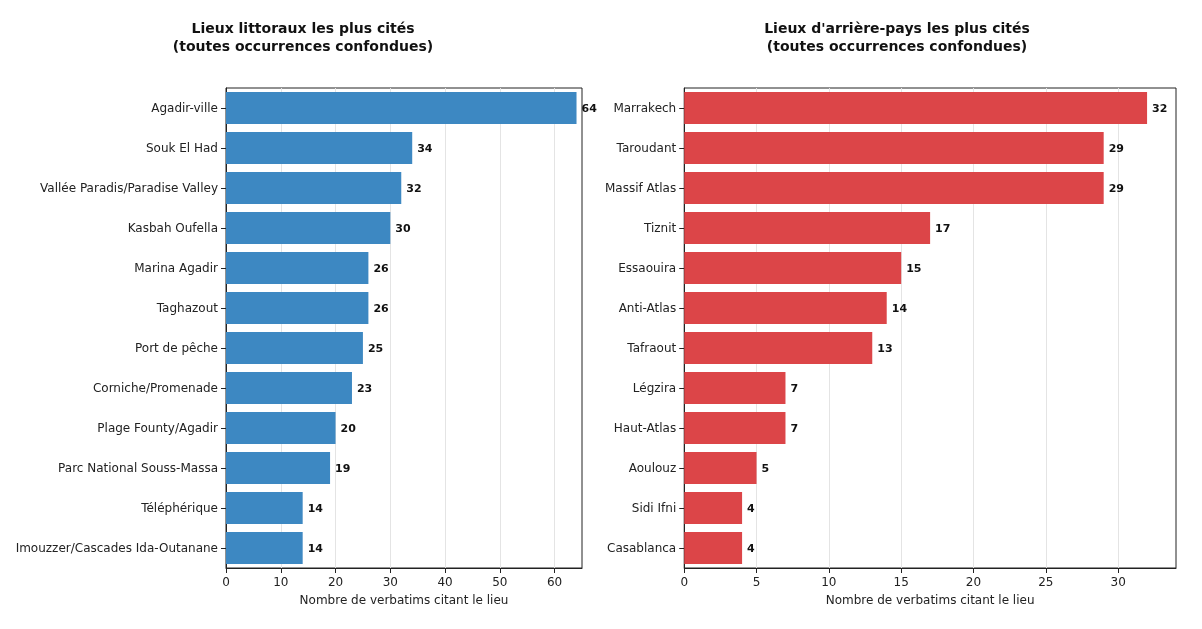 The image size is (1202, 629). I want to click on y-tick-label: Kasbah Oufella, so click(172, 228).